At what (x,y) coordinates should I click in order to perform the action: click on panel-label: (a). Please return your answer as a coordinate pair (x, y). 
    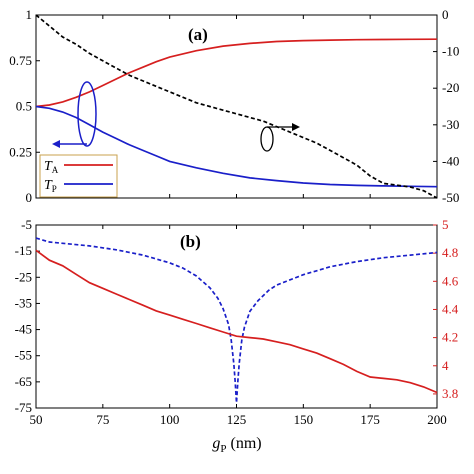
    Looking at the image, I should click on (198, 34).